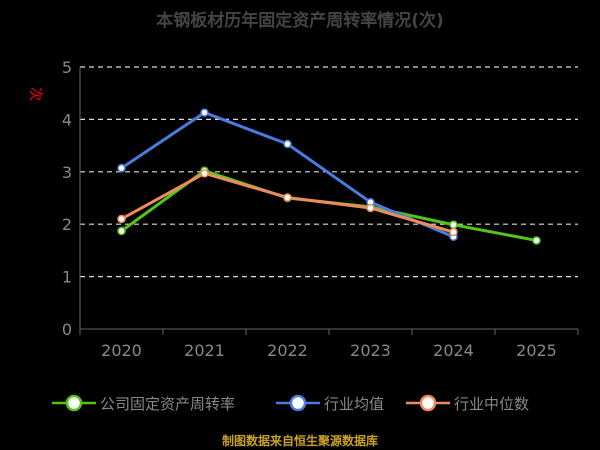 Image resolution: width=600 pixels, height=450 pixels. What do you see at coordinates (428, 403) in the screenshot?
I see `legend-marker-industry-median` at bounding box center [428, 403].